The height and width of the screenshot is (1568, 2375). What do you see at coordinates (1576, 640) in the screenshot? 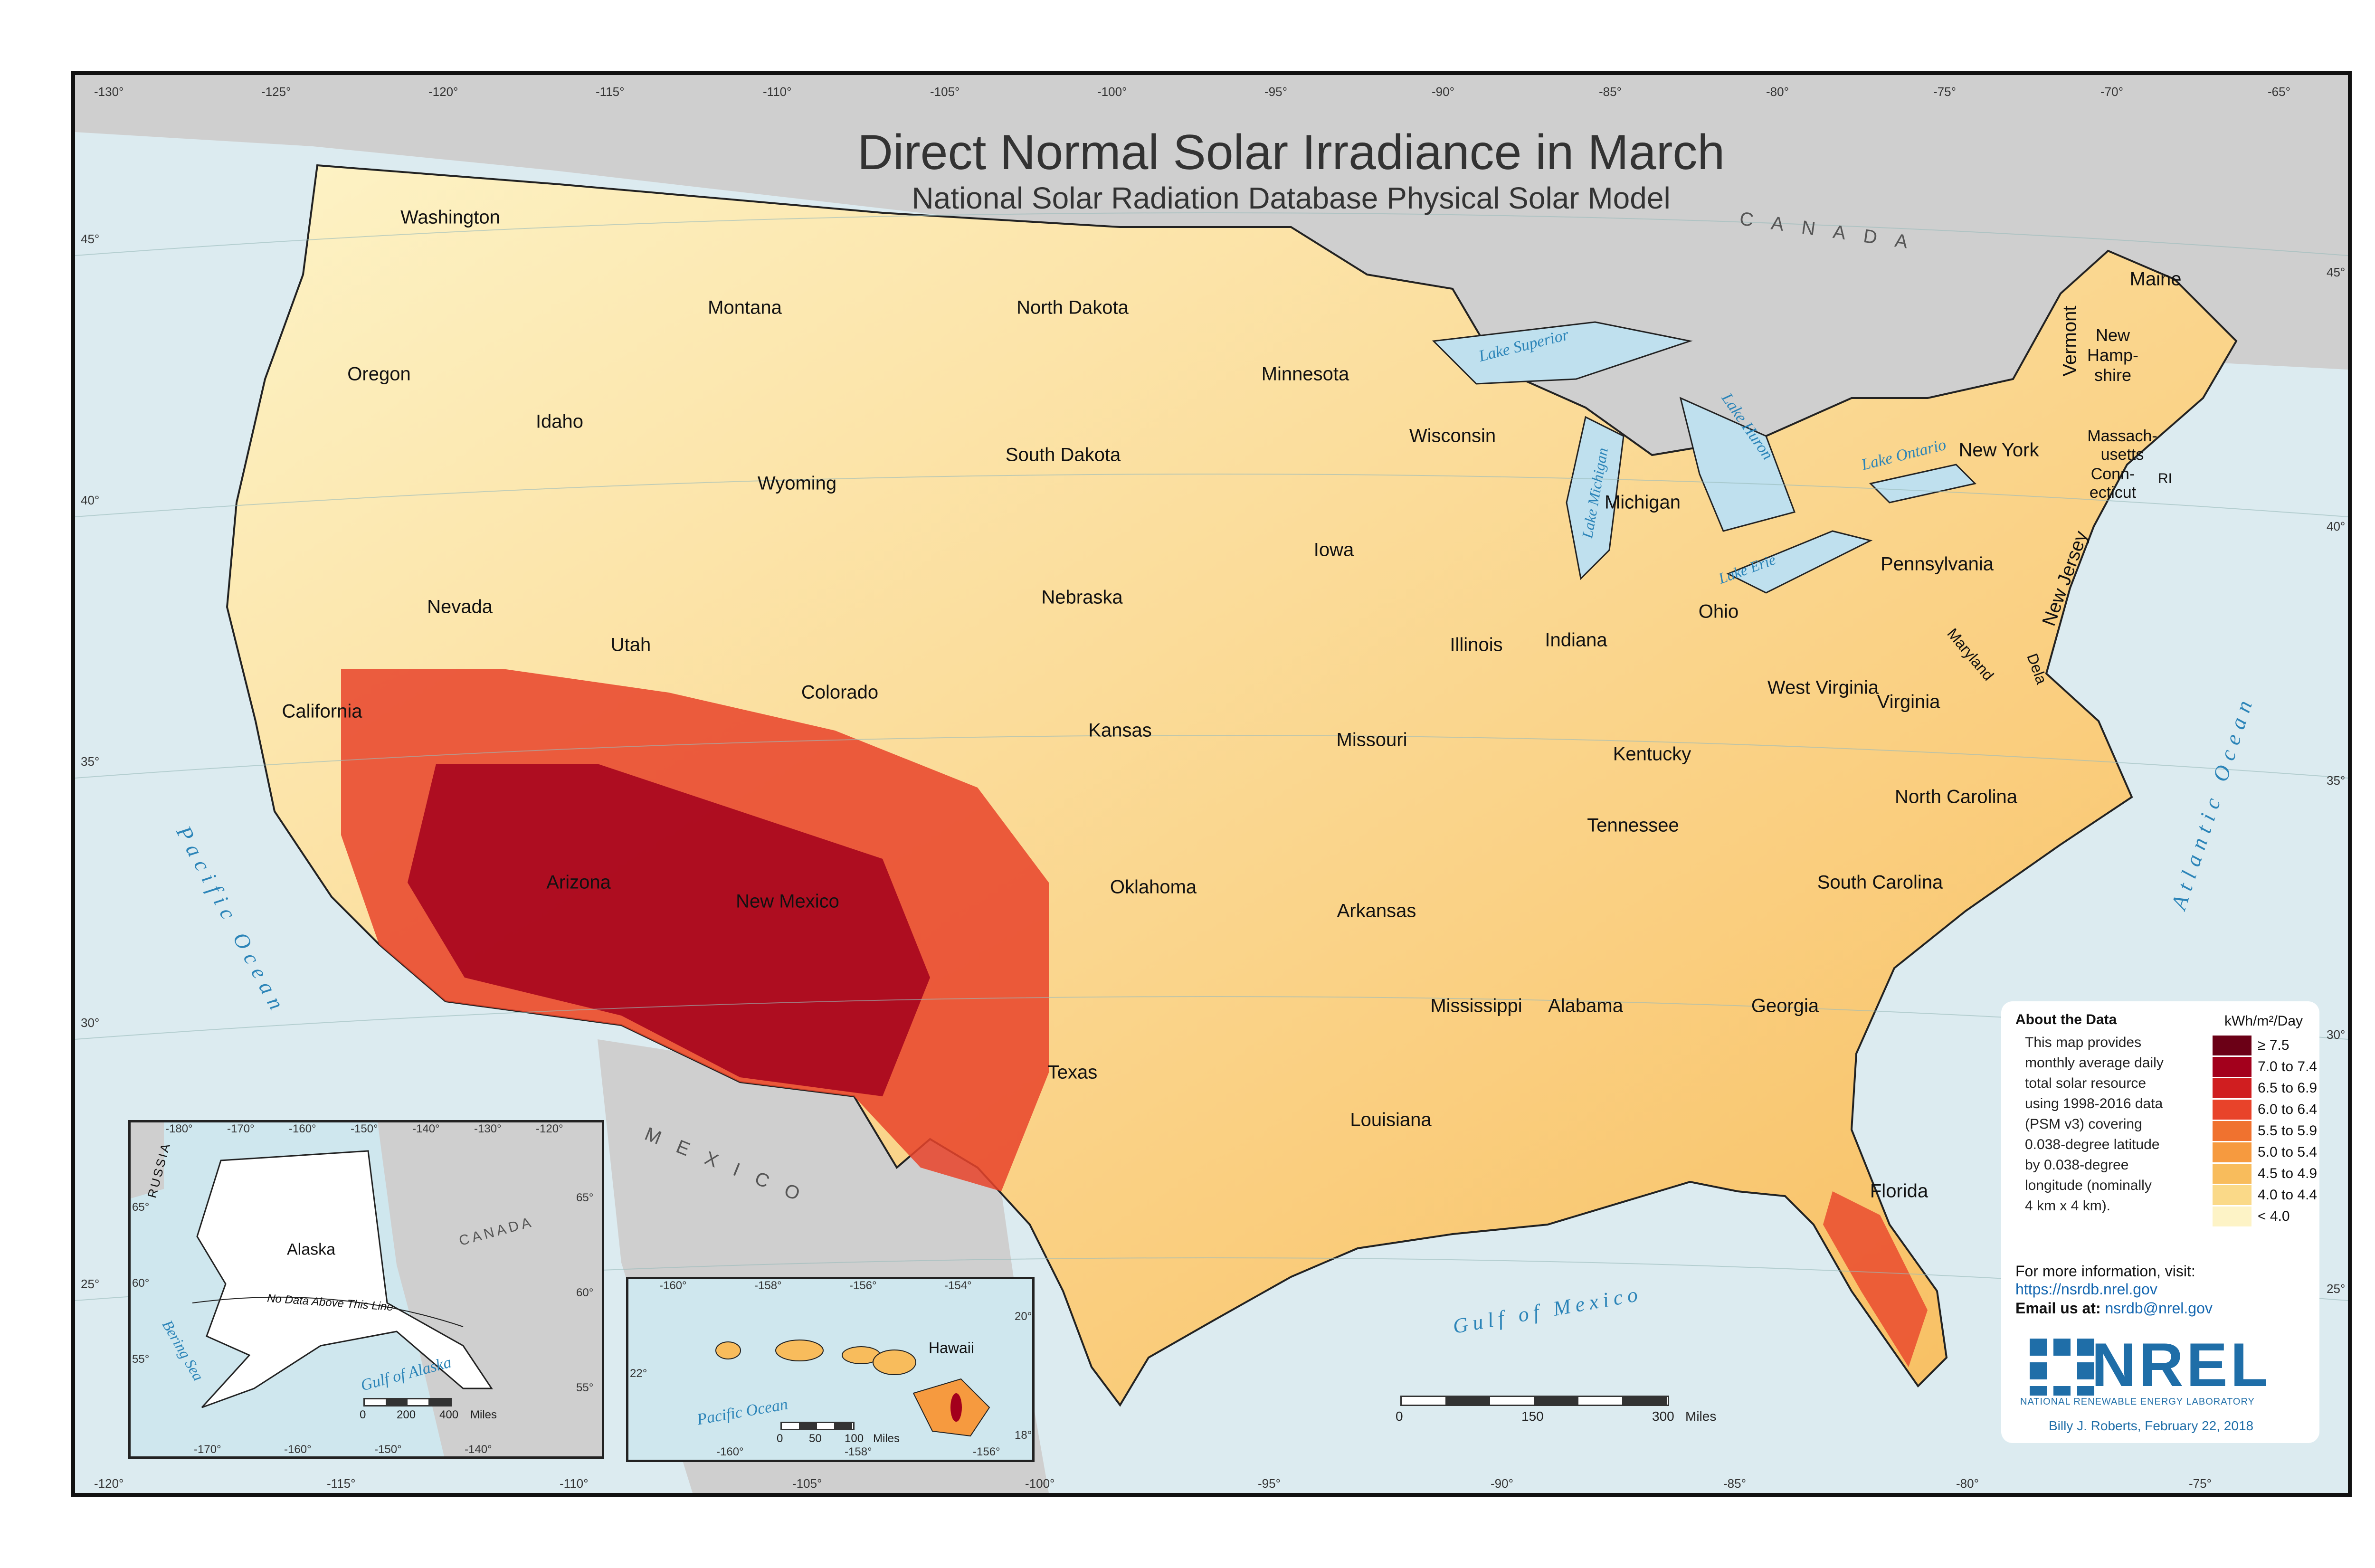
I see `state-label: Indiana` at bounding box center [1576, 640].